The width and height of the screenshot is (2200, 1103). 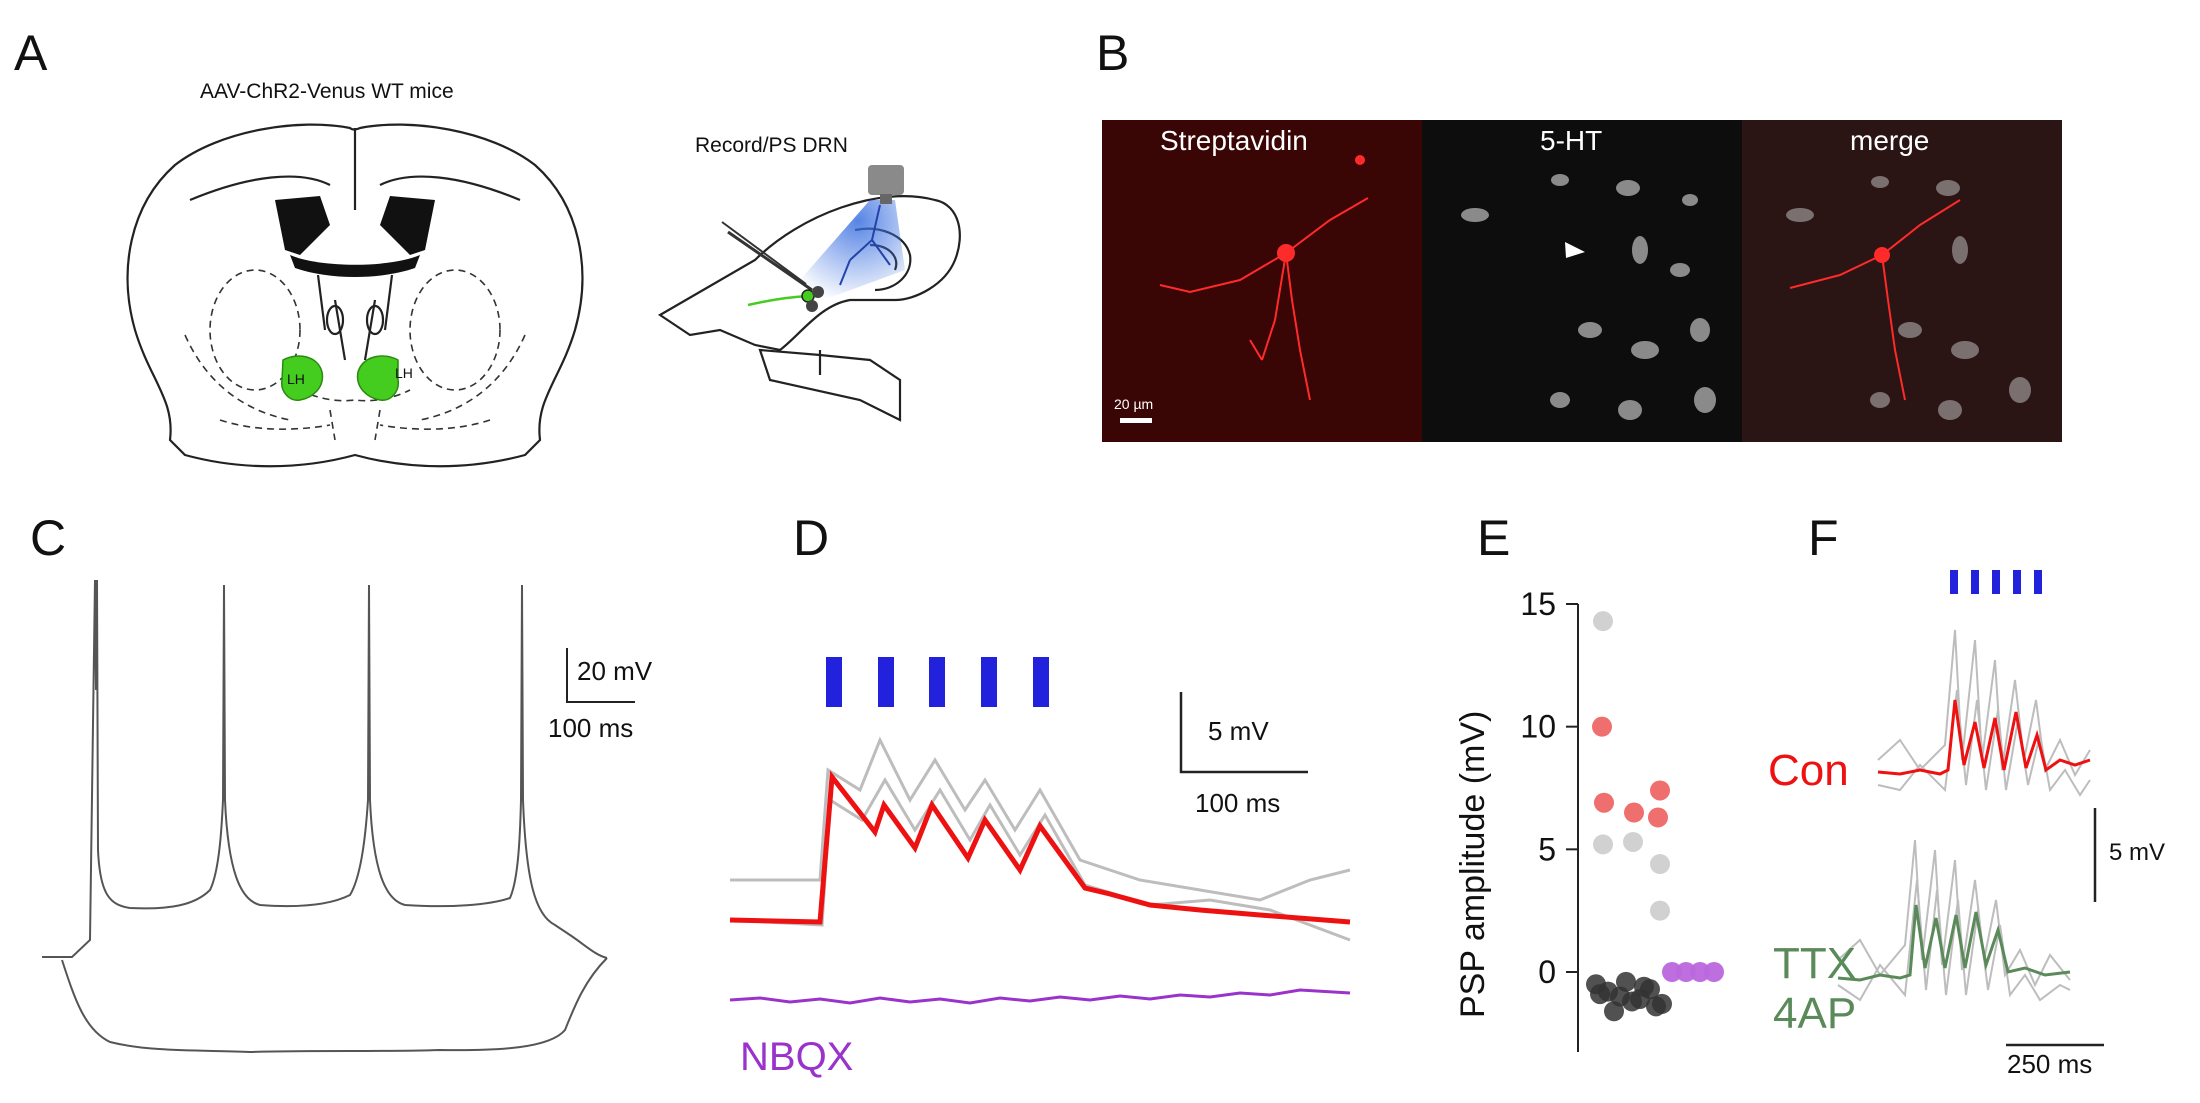 I want to click on con-label: Con, so click(x=1808, y=770).